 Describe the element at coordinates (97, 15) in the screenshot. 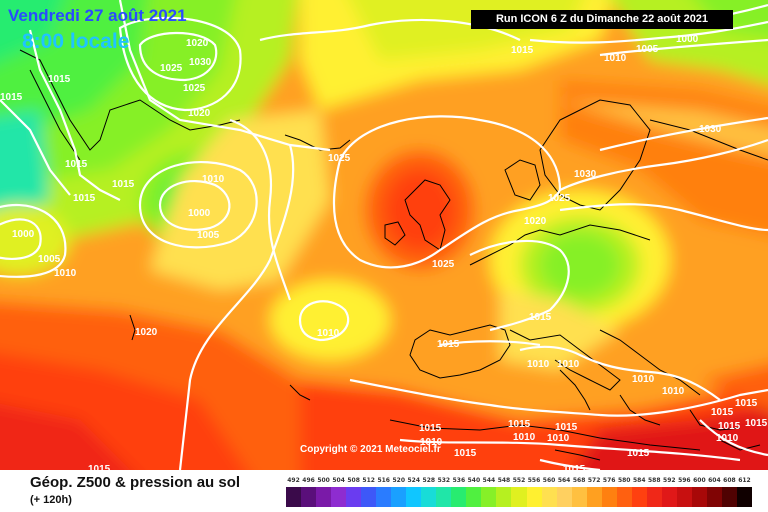

I see `forecast-date: Vendredi 27 août 2021` at that location.